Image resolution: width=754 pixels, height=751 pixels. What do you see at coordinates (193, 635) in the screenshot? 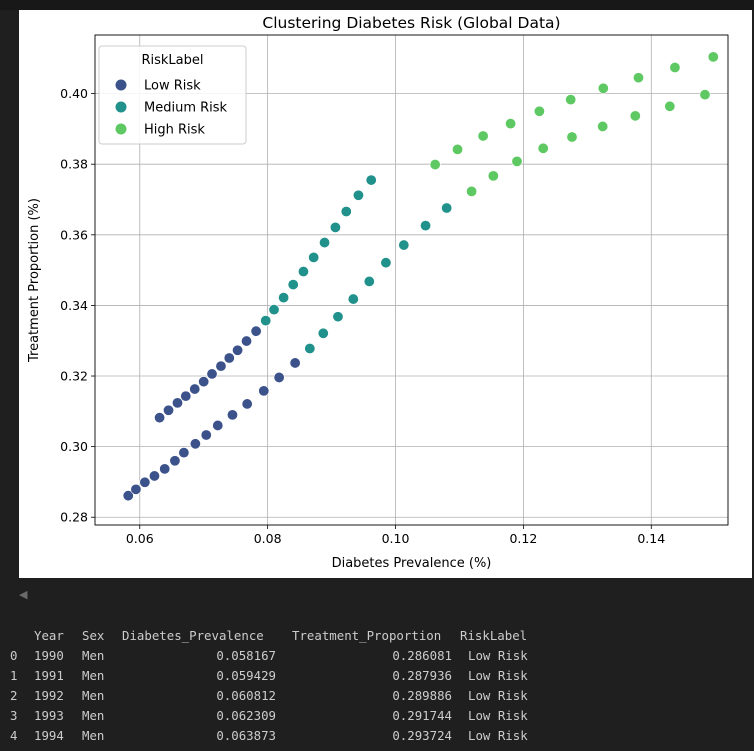
I see `column-header: Diabetes_Prevalence` at bounding box center [193, 635].